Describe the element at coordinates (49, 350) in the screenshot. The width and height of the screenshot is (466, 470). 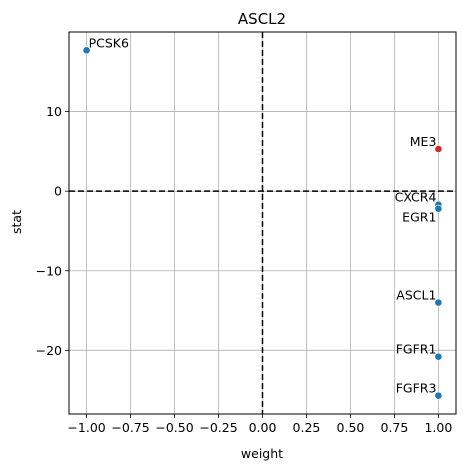
I see `y-tick-label: −20` at that location.